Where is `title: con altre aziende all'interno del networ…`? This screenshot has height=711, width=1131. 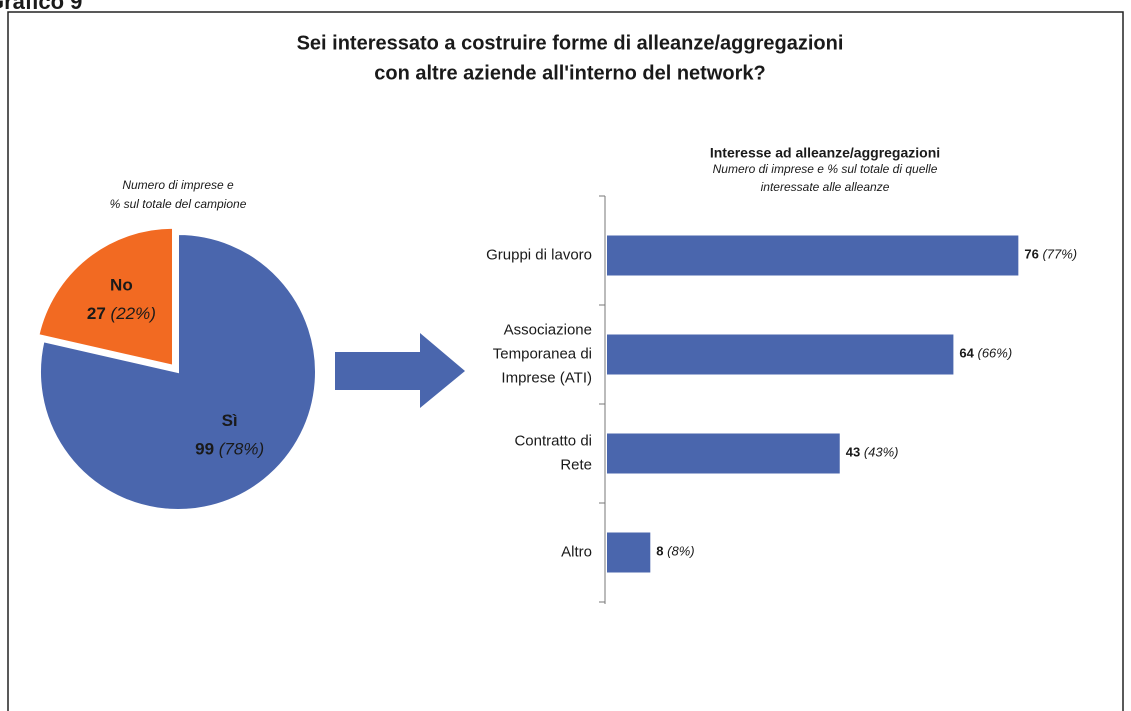 title: con altre aziende all'interno del networ… is located at coordinates (570, 73).